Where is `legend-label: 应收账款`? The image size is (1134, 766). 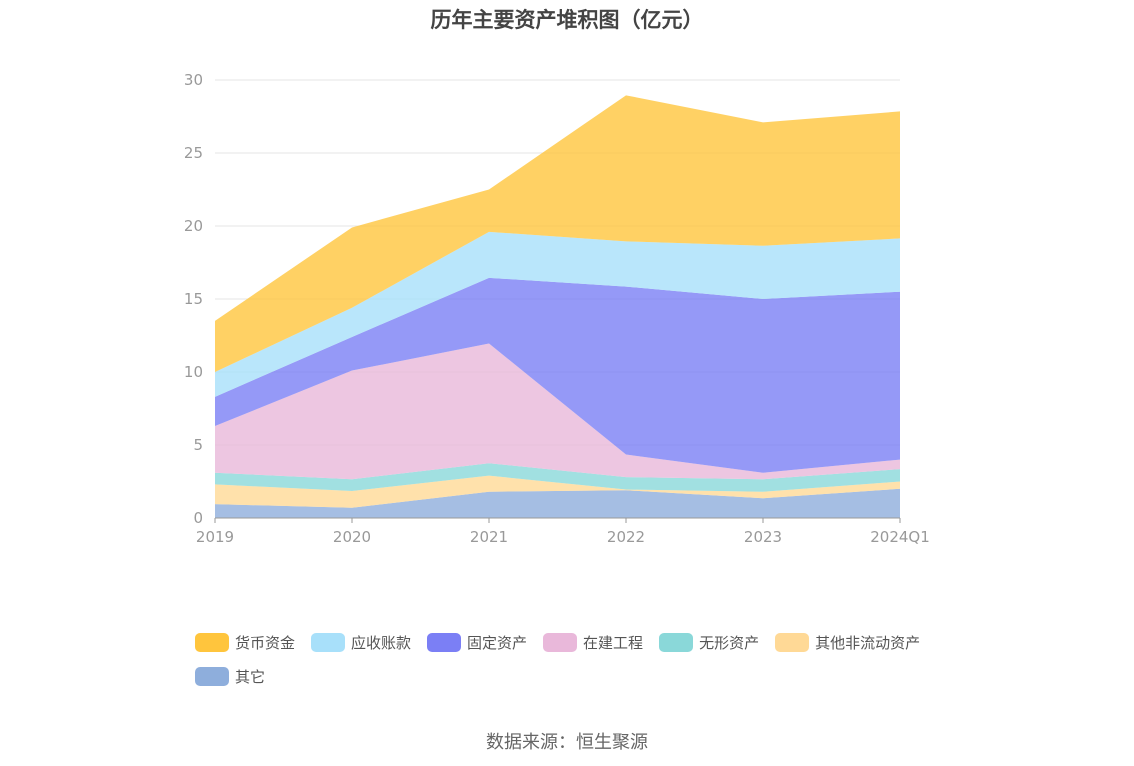
legend-label: 应收账款 is located at coordinates (381, 642).